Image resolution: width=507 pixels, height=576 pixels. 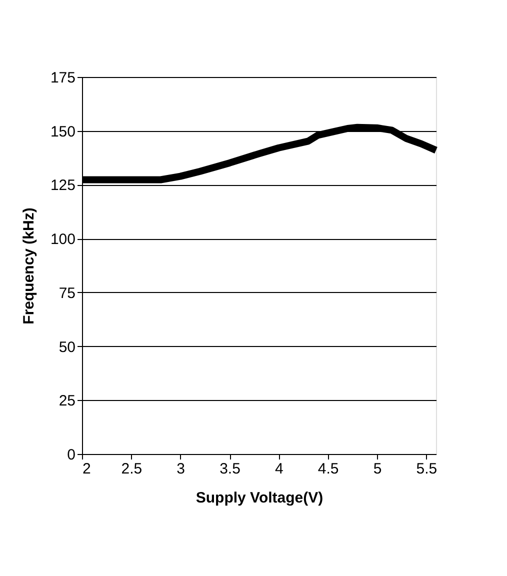 I want to click on x-tick-label: 3, so click(x=181, y=469).